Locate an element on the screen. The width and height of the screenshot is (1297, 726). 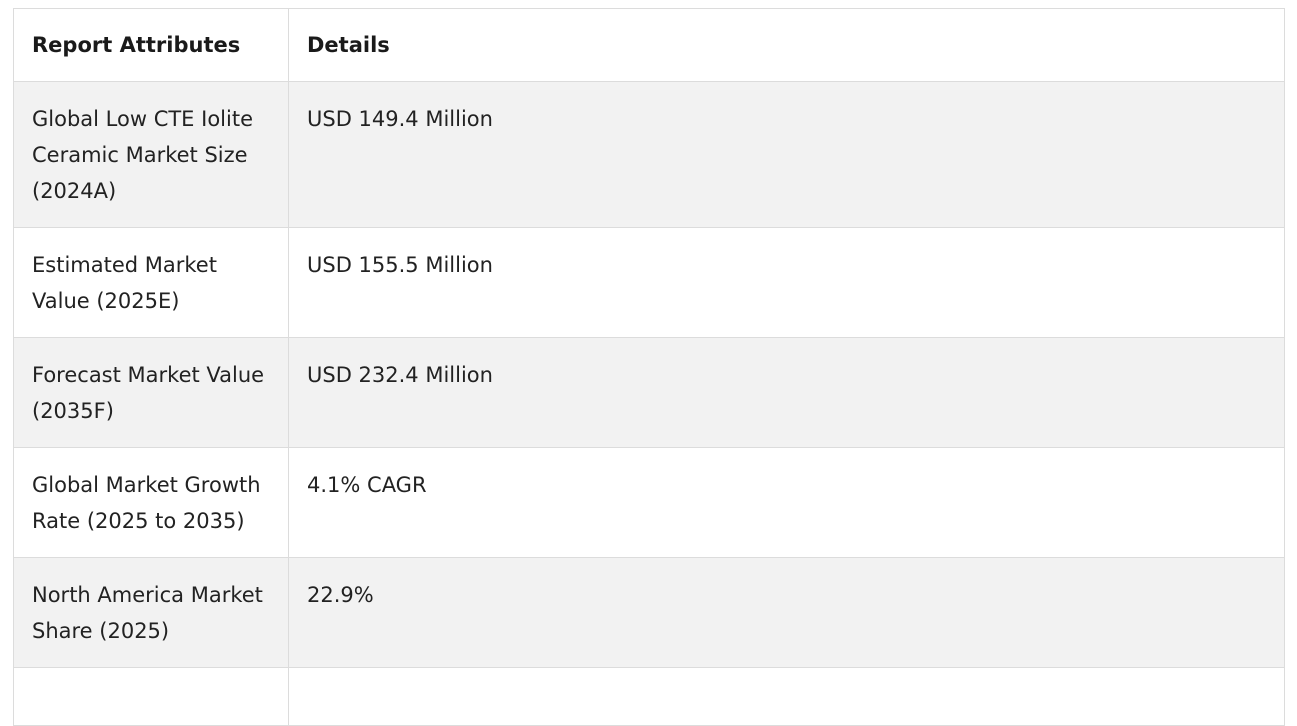
detail-cell is located at coordinates (786, 696).